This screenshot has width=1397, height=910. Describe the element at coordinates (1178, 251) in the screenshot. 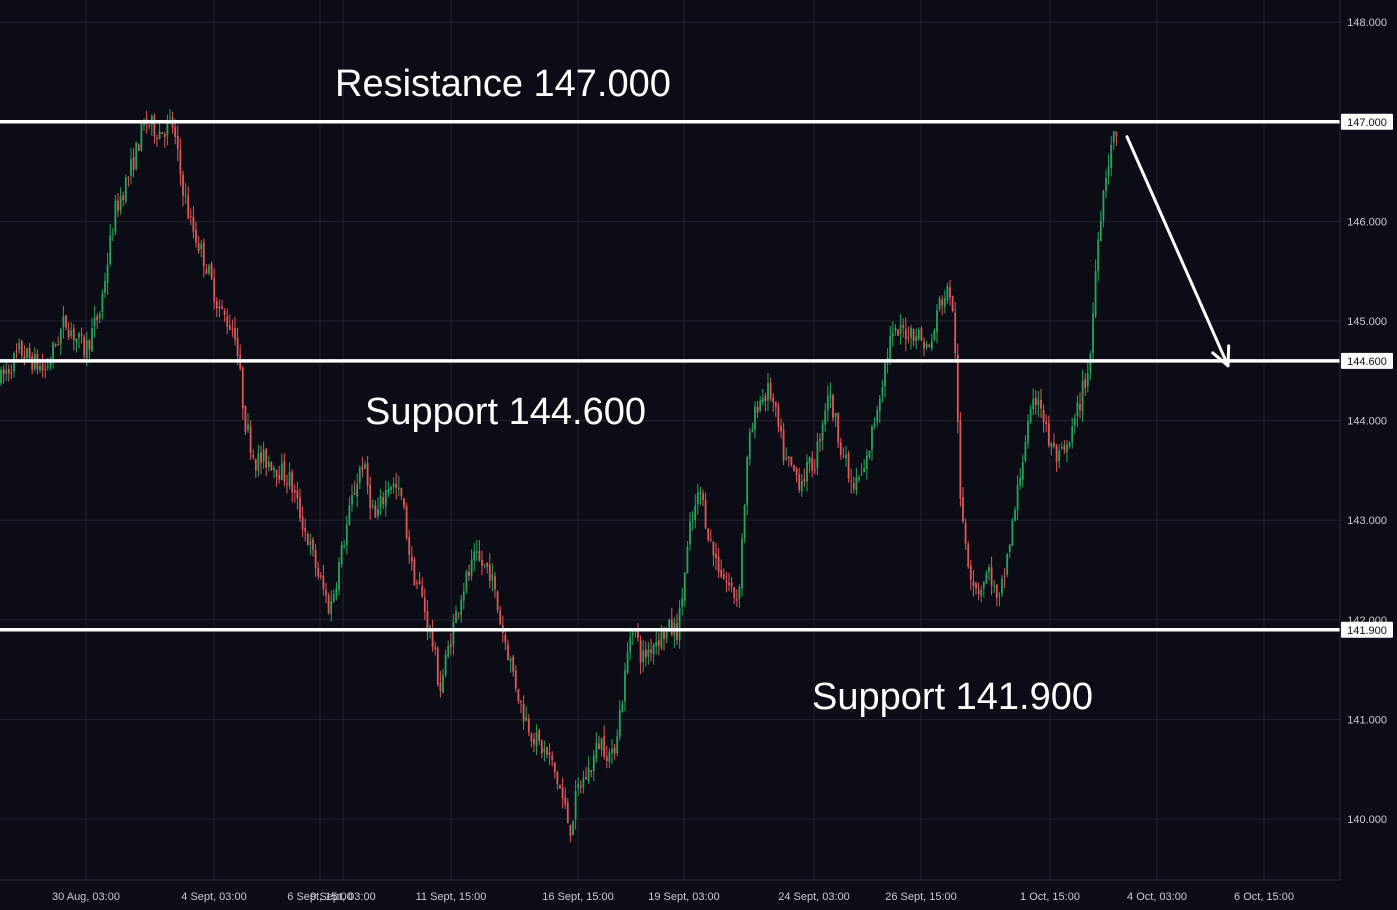

I see `forecast-arrow` at that location.